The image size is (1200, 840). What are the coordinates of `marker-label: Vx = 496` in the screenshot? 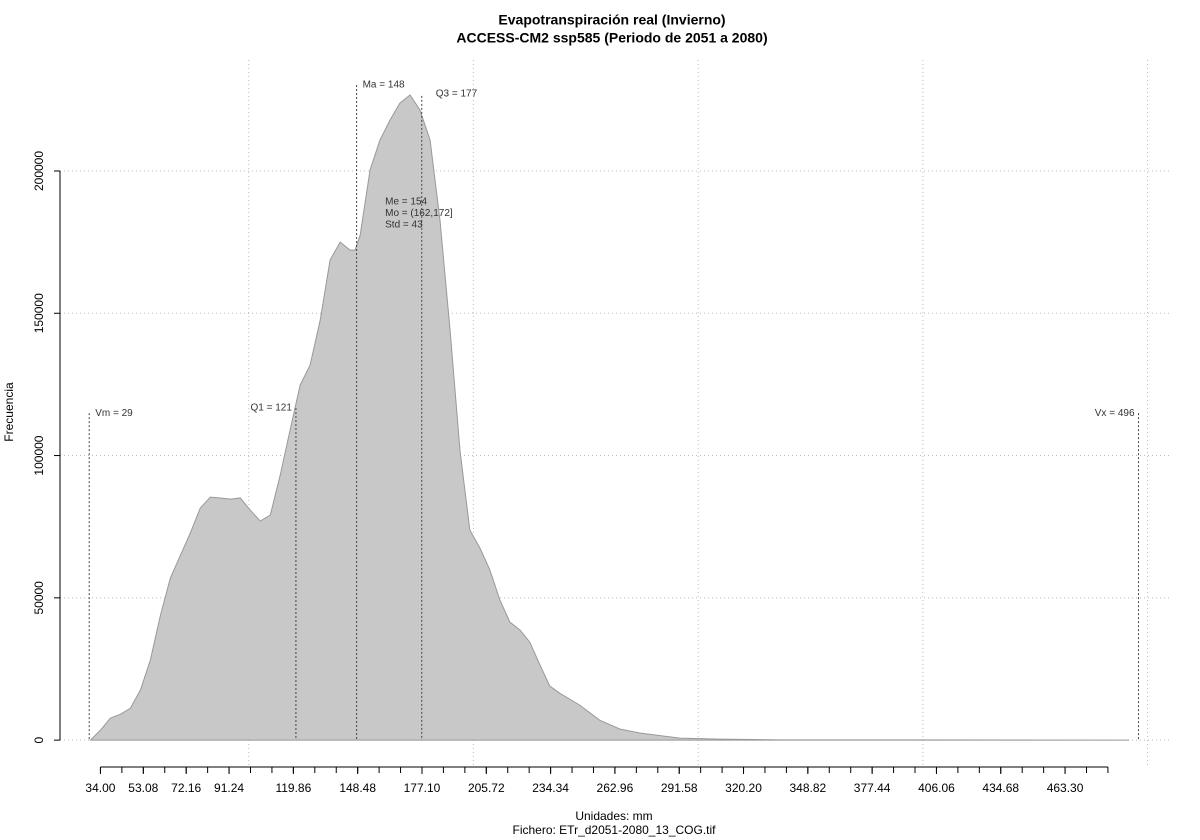 It's located at (1115, 413).